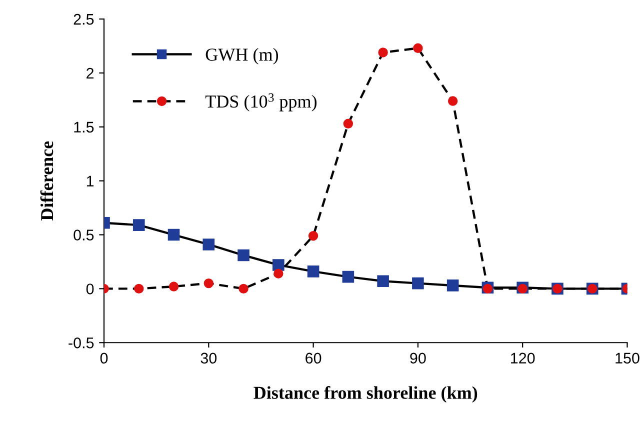 The width and height of the screenshot is (642, 423). Describe the element at coordinates (418, 358) in the screenshot. I see `x-tick-label: 90` at that location.